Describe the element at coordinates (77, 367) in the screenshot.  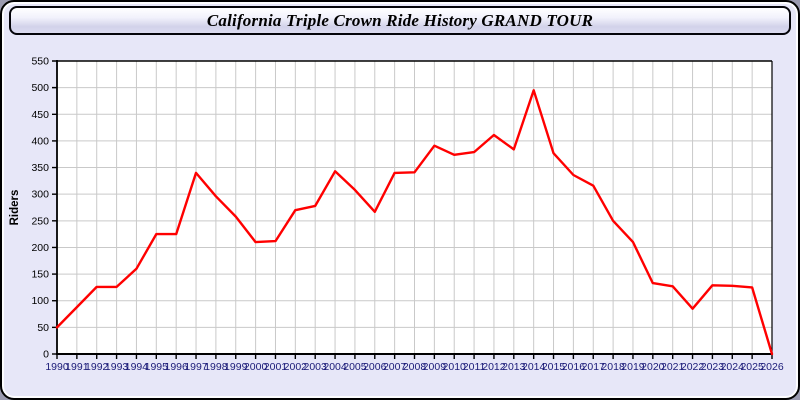
I see `x-tick-label: 1991` at that location.